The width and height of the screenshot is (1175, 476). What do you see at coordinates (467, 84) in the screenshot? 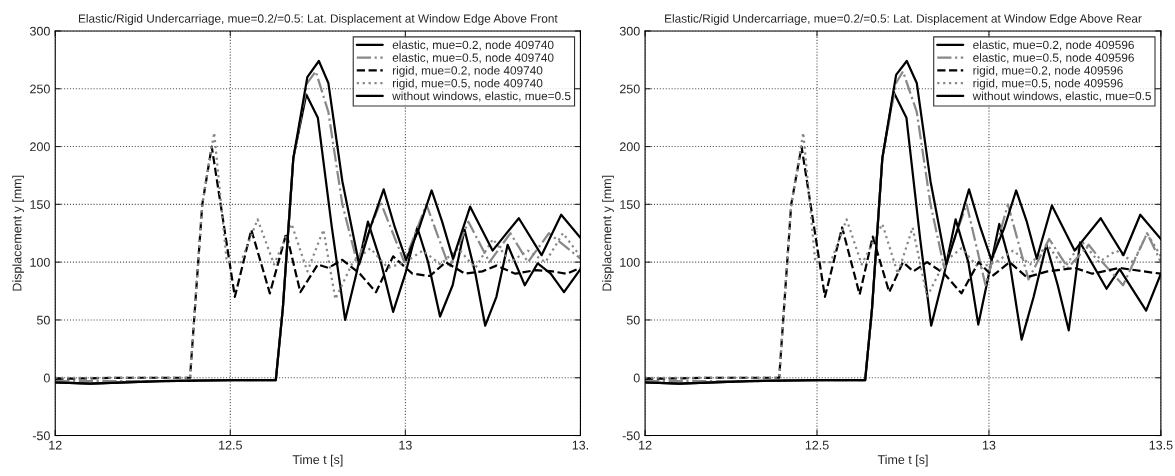
I see `legend-label: rigid, mue=0.5, node 409740` at bounding box center [467, 84].